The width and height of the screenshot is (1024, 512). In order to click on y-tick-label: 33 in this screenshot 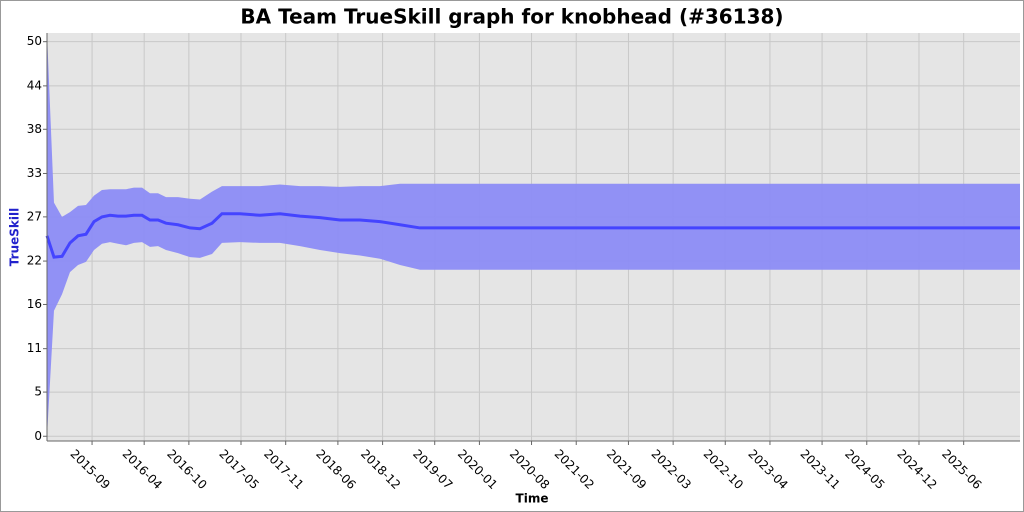, I will do `click(34, 173)`.